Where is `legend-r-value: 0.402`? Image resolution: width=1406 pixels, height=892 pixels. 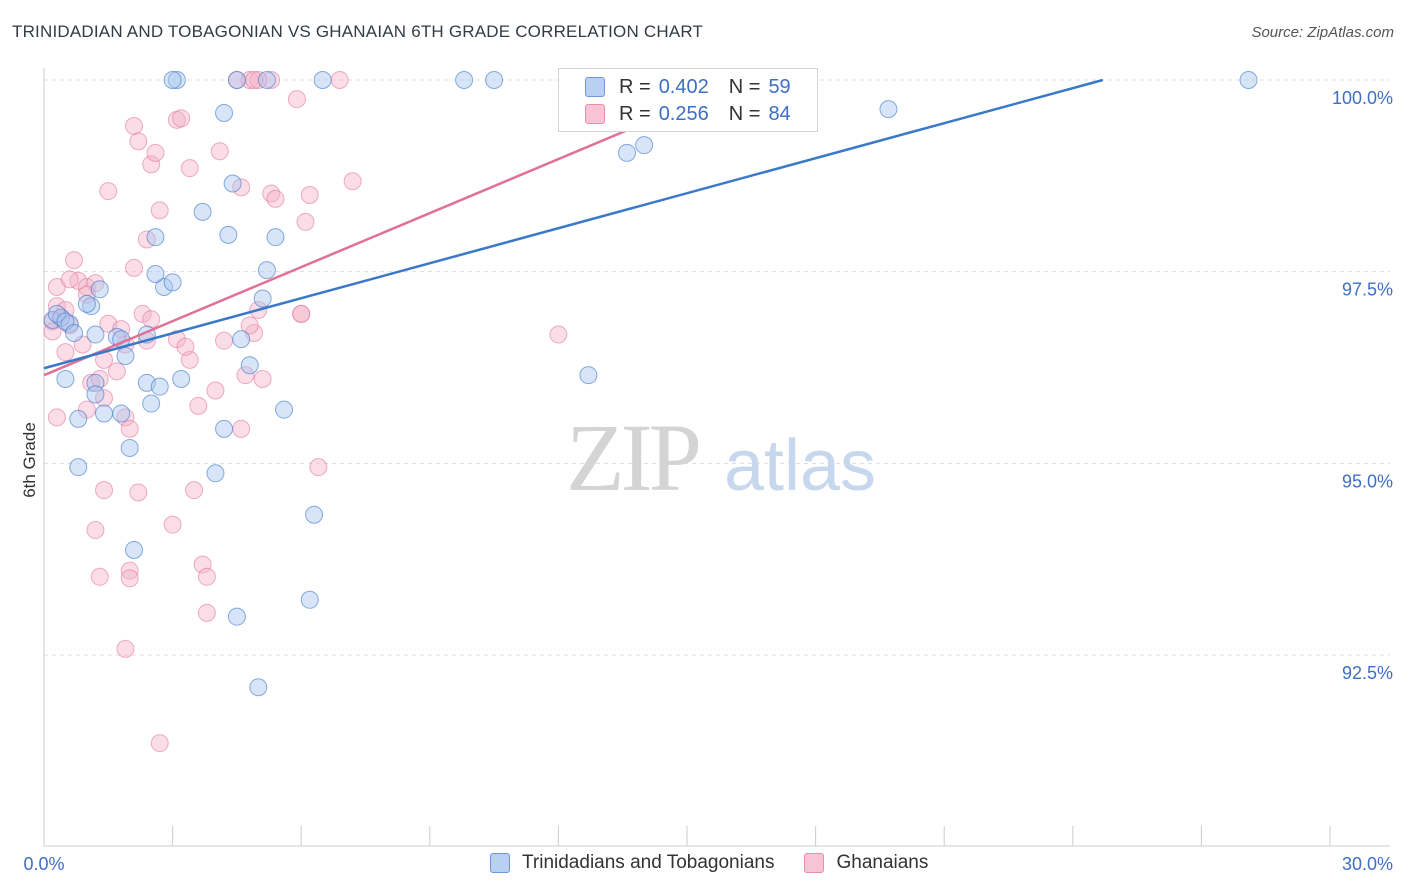 legend-r-value: 0.402 is located at coordinates (683, 86).